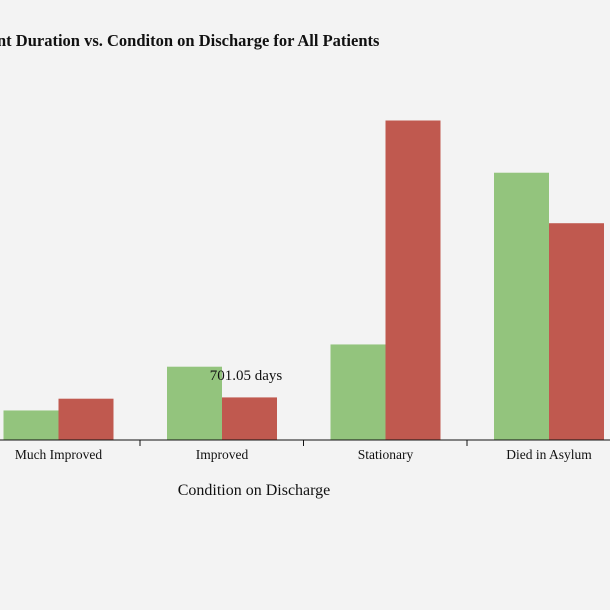 The width and height of the screenshot is (610, 610). What do you see at coordinates (386, 454) in the screenshot?
I see `x-tick-label: Stationary` at bounding box center [386, 454].